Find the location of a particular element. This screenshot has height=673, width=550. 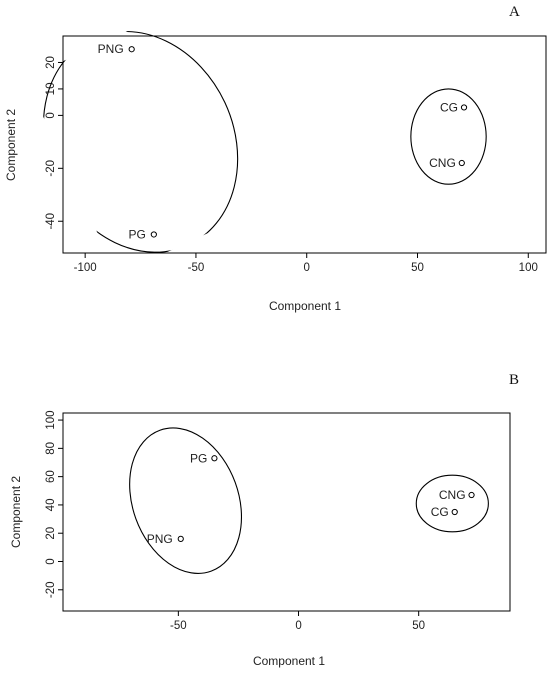

x-tick-label-b: -50 is located at coordinates (178, 626).